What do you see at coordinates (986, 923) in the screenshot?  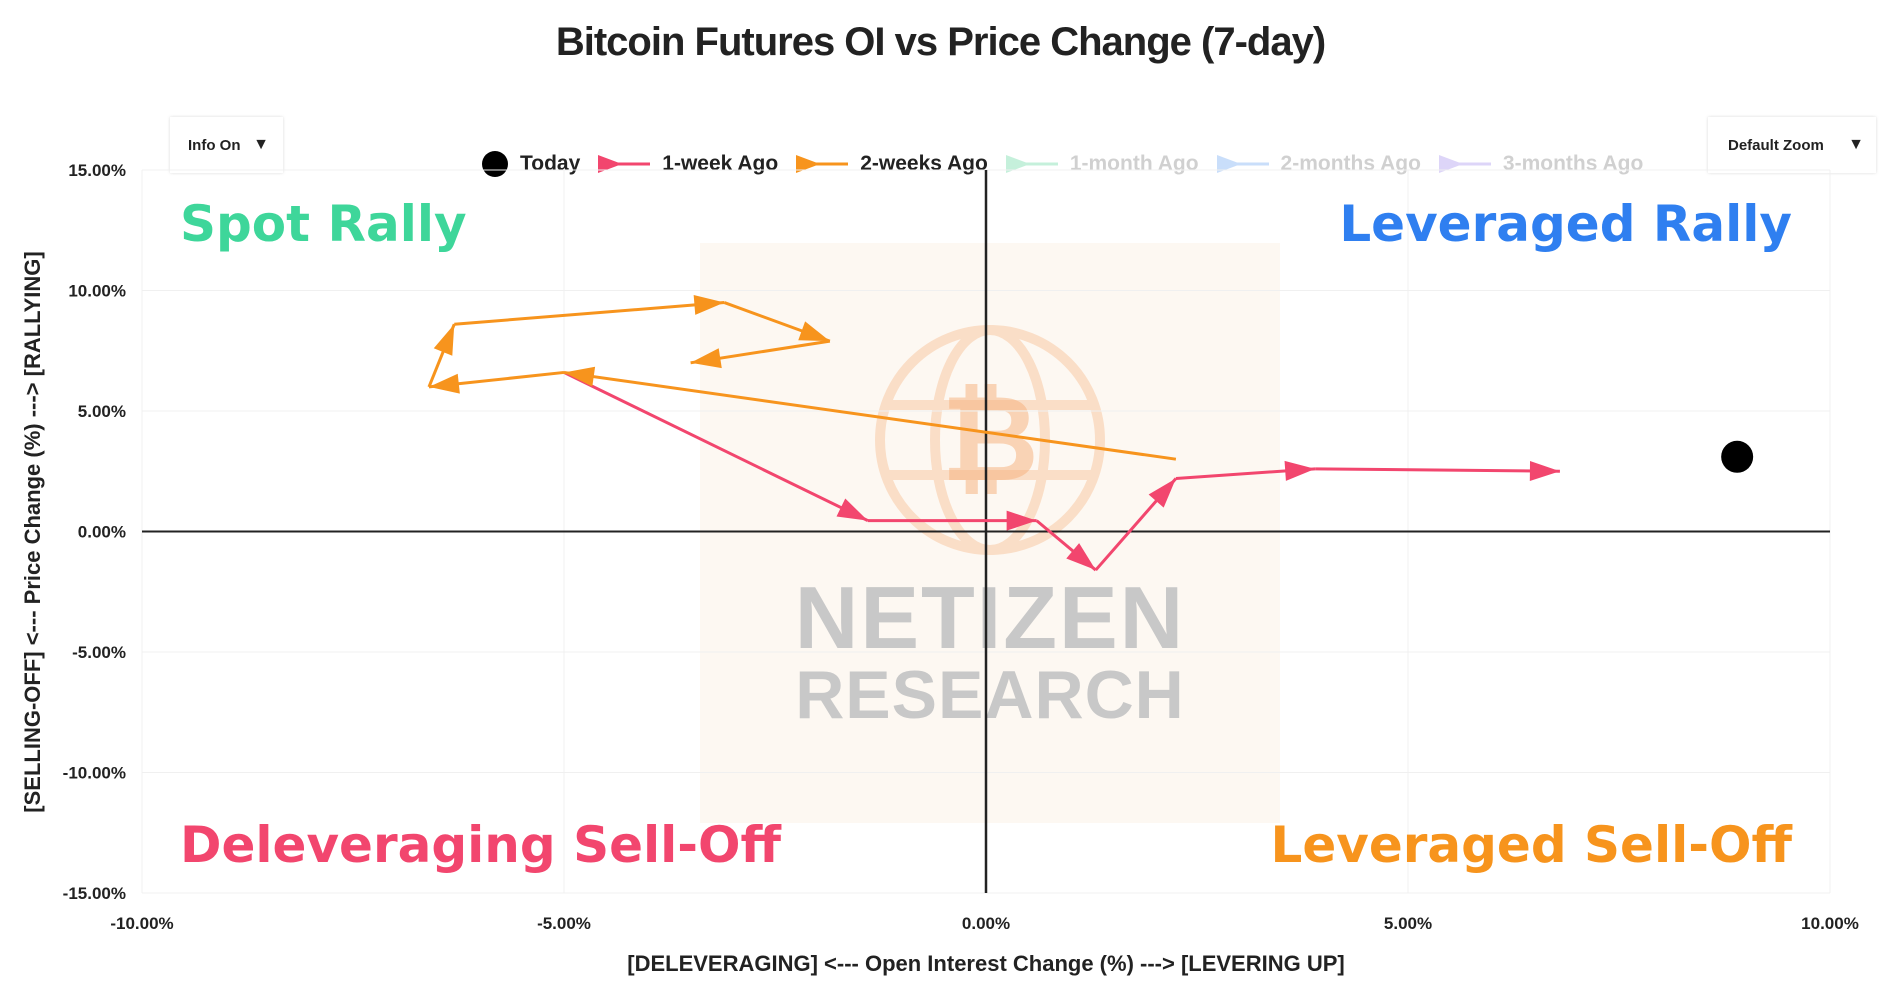 I see `x-tick-label: 0.00%` at bounding box center [986, 923].